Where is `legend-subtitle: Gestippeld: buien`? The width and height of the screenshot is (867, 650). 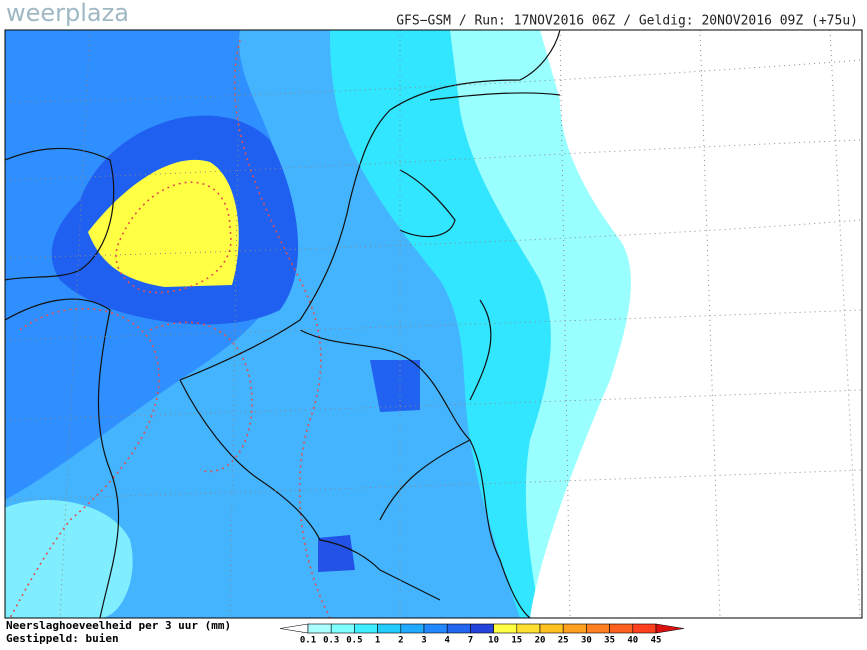
legend-subtitle: Gestippeld: buien is located at coordinates (62, 638).